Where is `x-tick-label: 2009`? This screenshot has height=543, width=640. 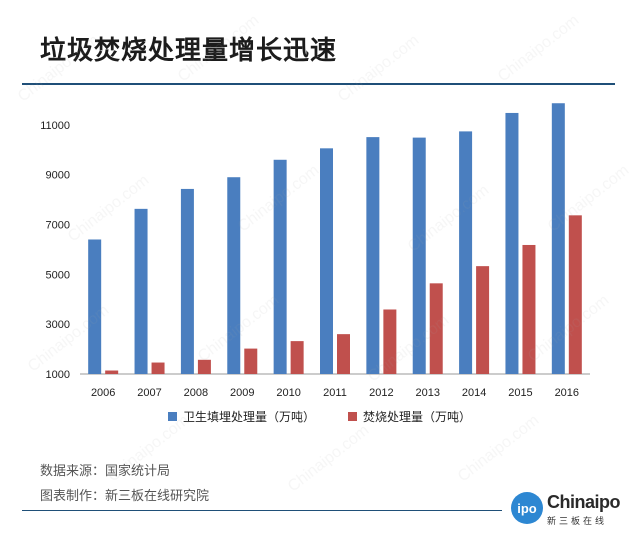
x-tick-label: 2009 is located at coordinates (242, 393).